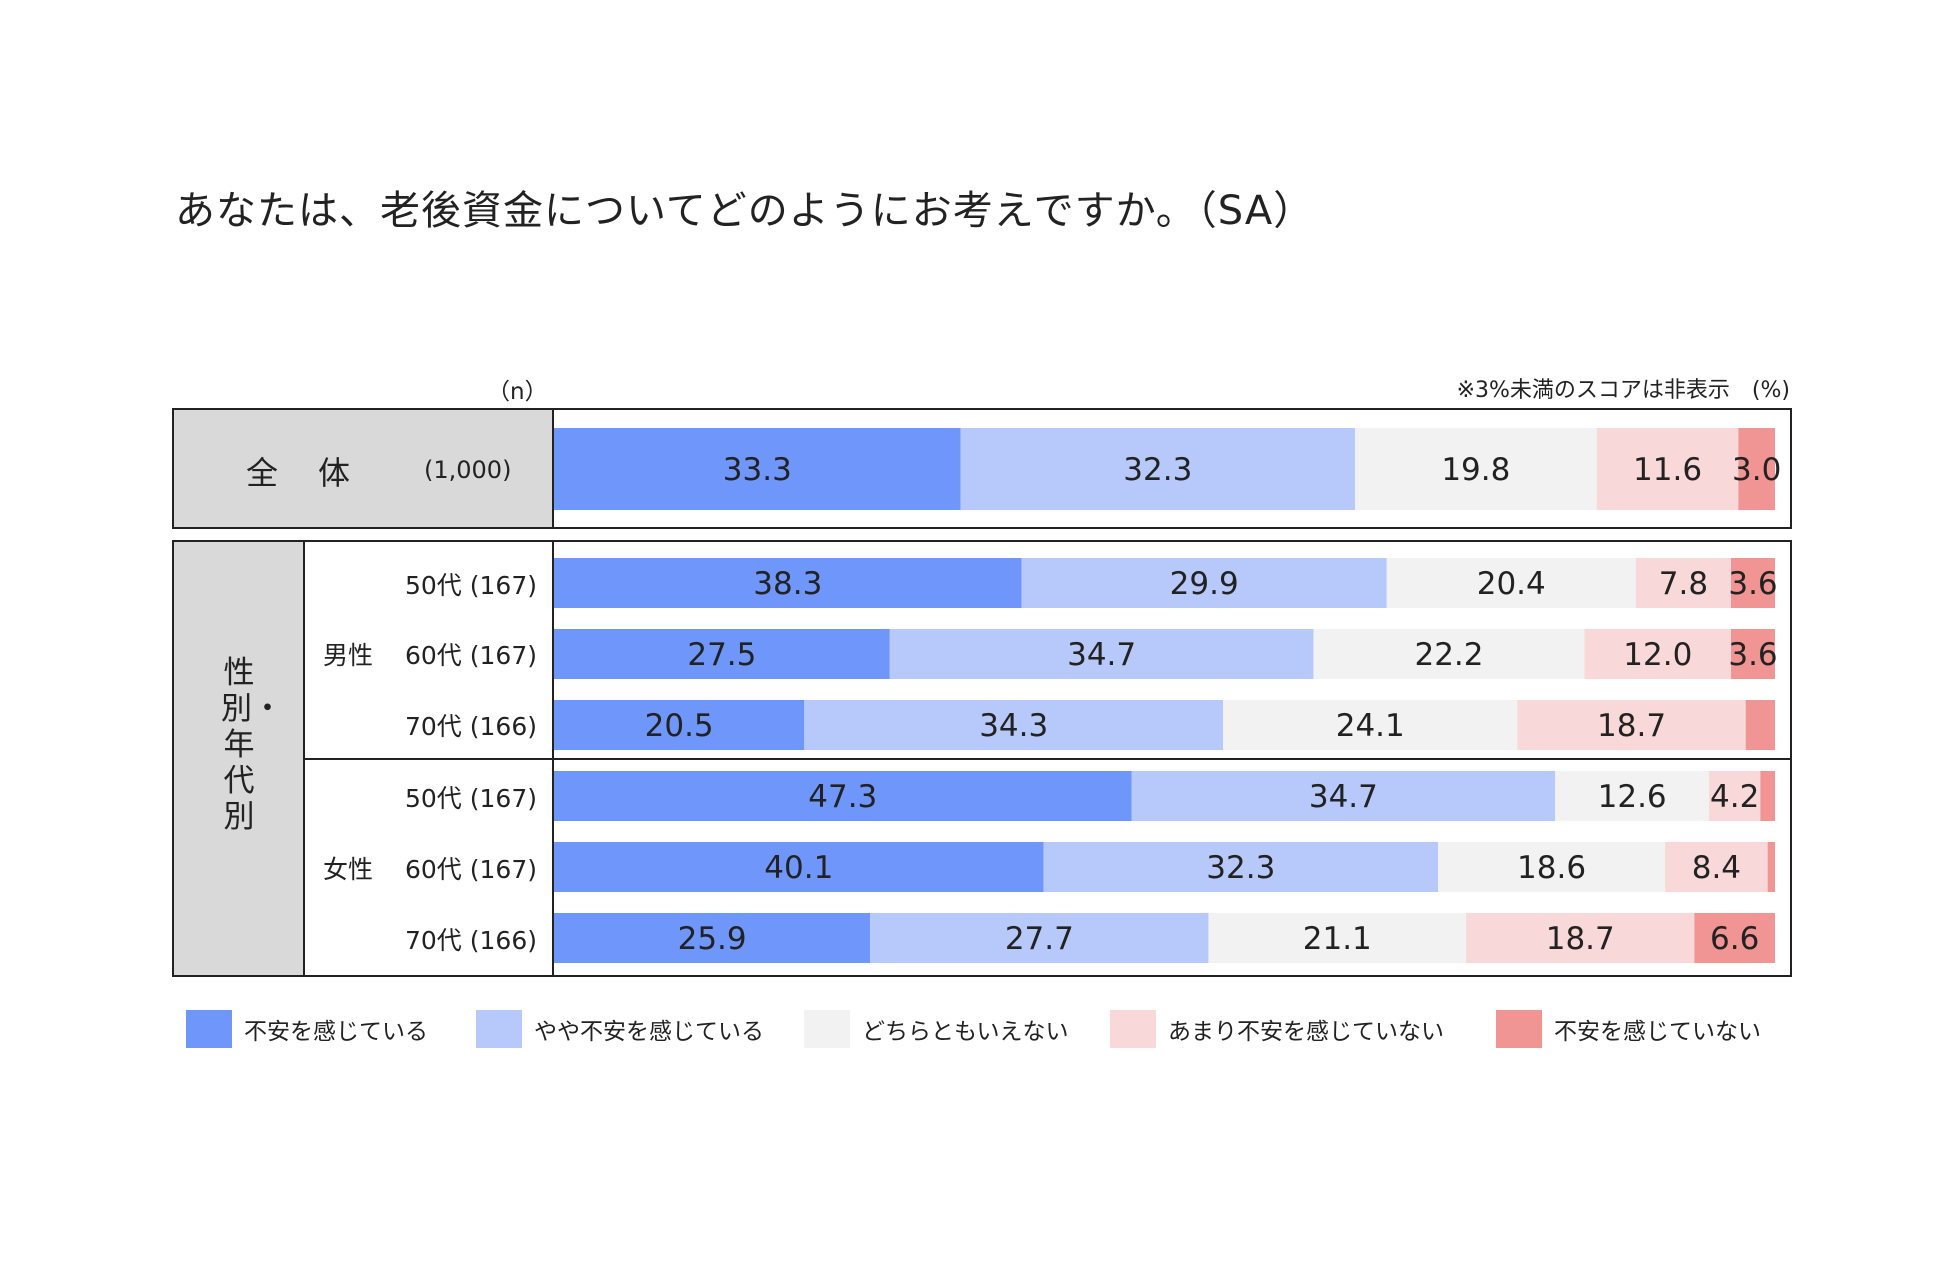 The width and height of the screenshot is (1950, 1273). What do you see at coordinates (517, 392) in the screenshot?
I see `n-header-label: （n）` at bounding box center [517, 392].